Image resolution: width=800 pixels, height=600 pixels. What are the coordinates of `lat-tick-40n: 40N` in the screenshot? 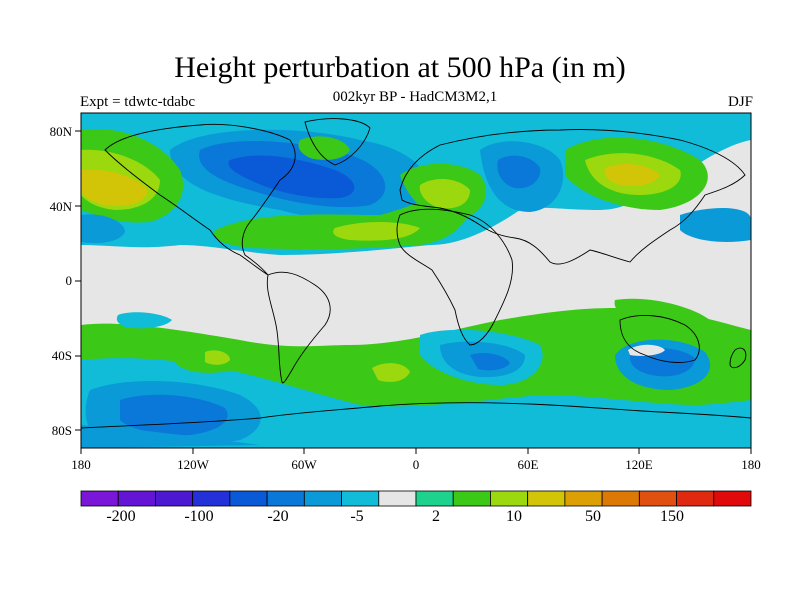 It's located at (60, 206).